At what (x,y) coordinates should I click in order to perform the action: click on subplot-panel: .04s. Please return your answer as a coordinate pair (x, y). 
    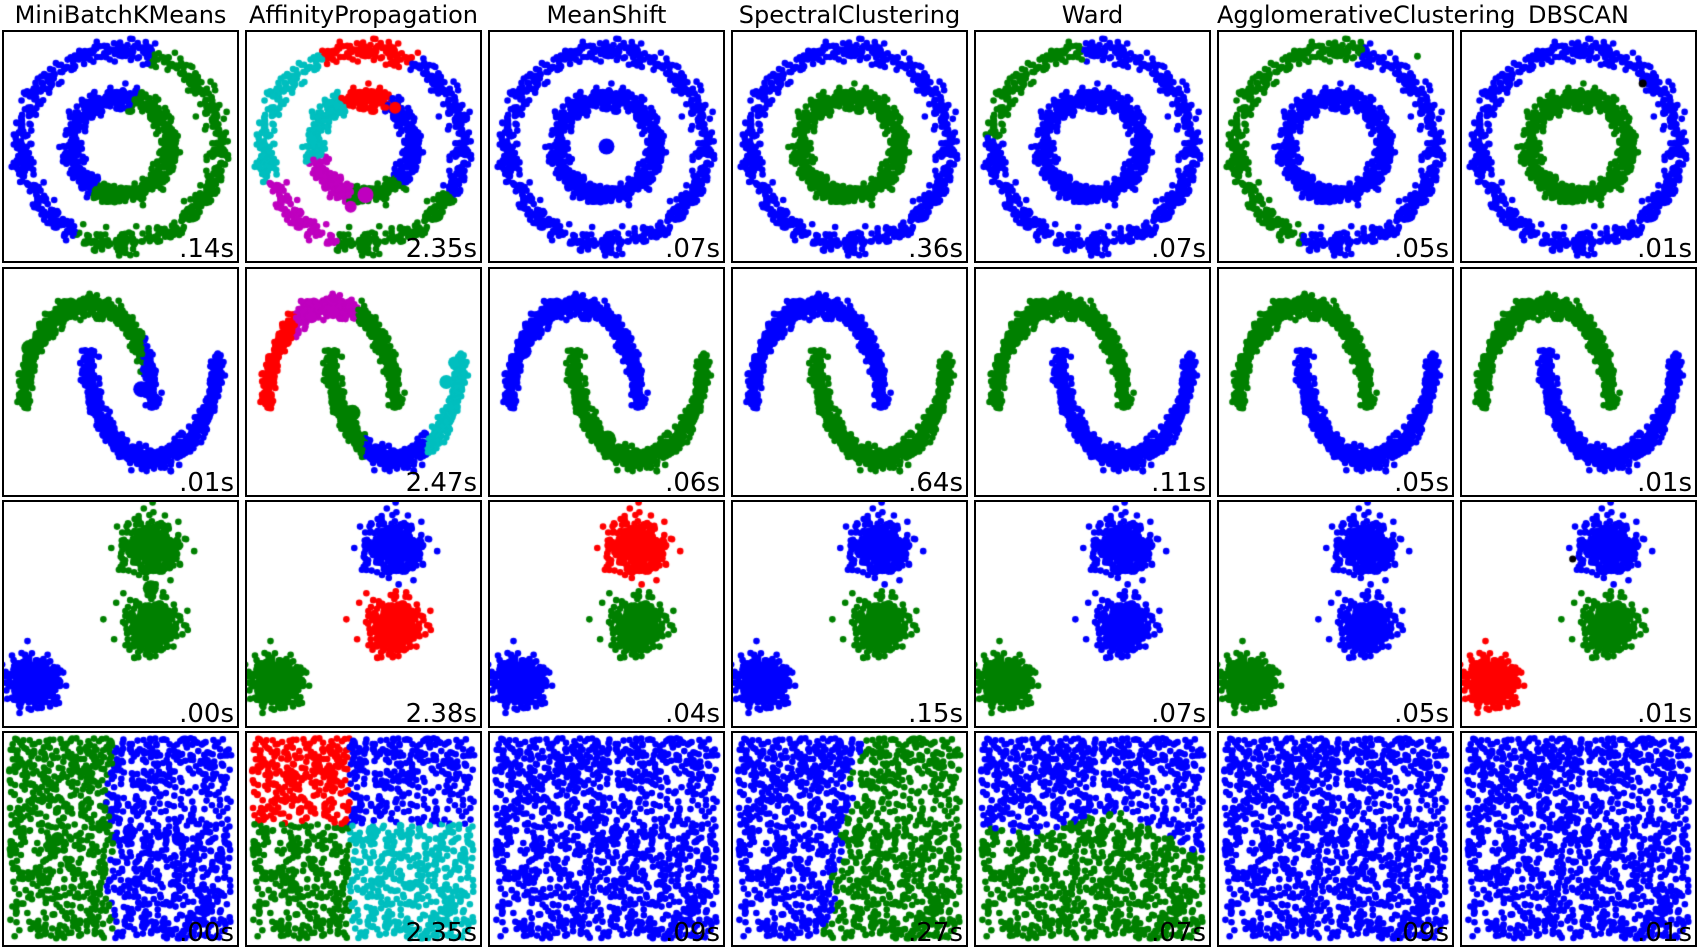
    Looking at the image, I should click on (606, 614).